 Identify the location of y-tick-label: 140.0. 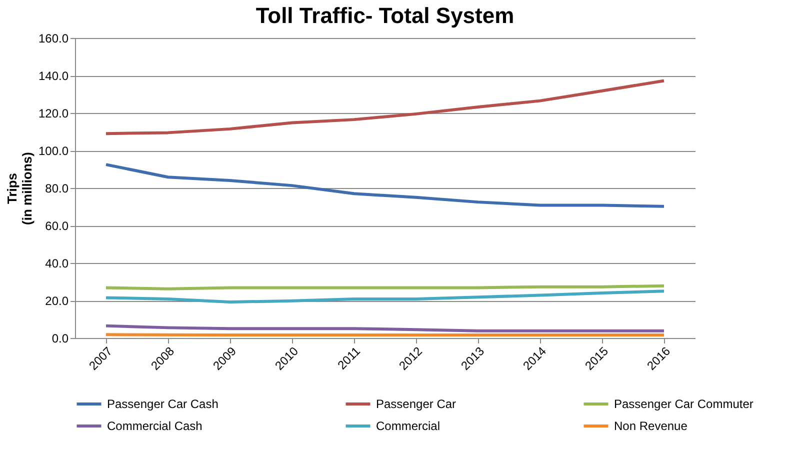
(53, 76).